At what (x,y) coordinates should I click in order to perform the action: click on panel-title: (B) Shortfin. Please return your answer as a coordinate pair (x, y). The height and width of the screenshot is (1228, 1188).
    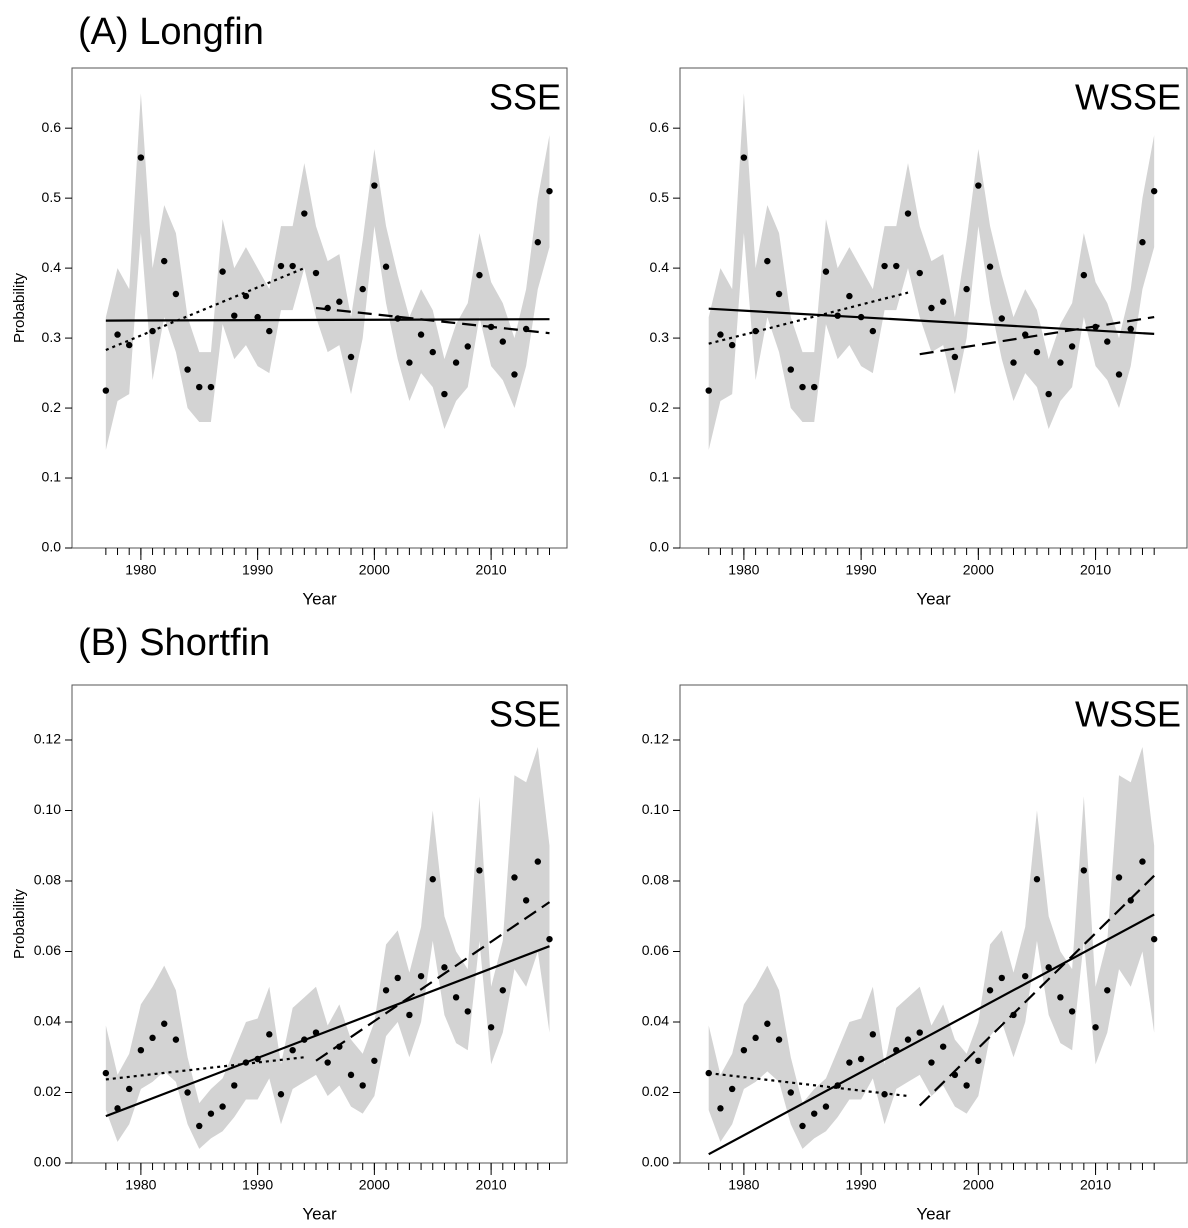
    Looking at the image, I should click on (174, 643).